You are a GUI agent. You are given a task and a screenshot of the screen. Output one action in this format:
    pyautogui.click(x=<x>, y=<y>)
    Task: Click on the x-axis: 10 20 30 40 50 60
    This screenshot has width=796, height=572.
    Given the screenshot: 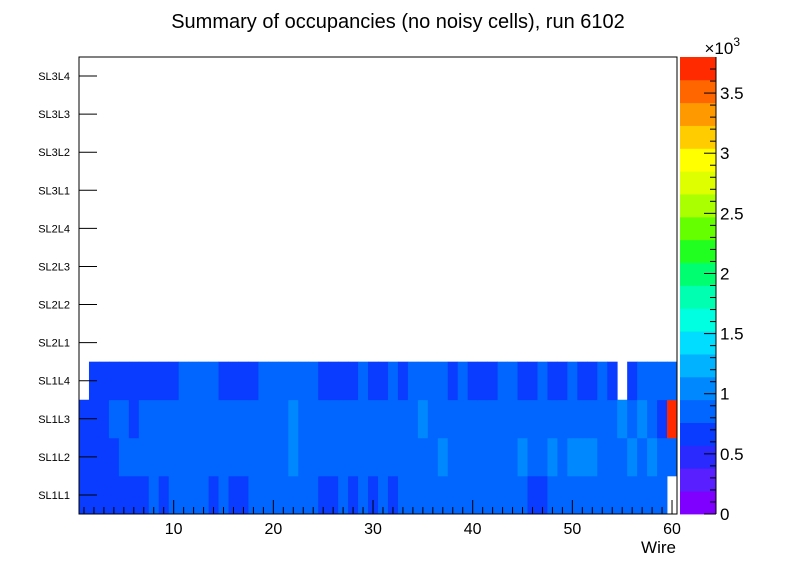 What is the action you would take?
    pyautogui.click(x=382, y=519)
    